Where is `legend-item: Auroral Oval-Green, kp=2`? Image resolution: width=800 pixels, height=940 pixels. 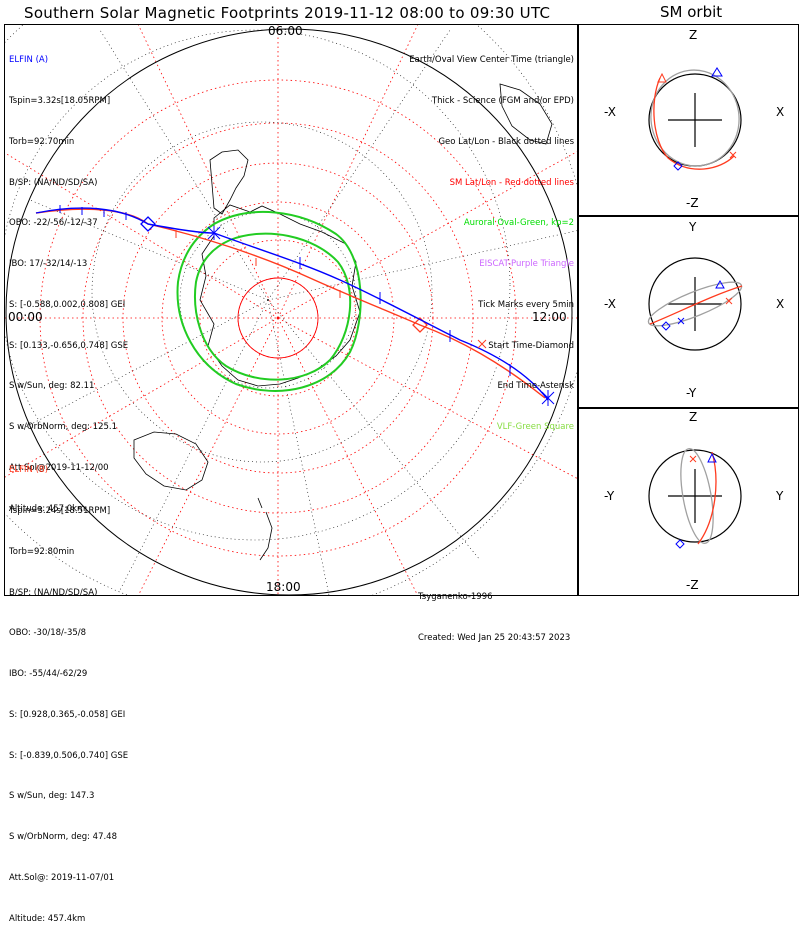
legend-item: Auroral Oval-Green, kp=2 is located at coordinates (518, 223).